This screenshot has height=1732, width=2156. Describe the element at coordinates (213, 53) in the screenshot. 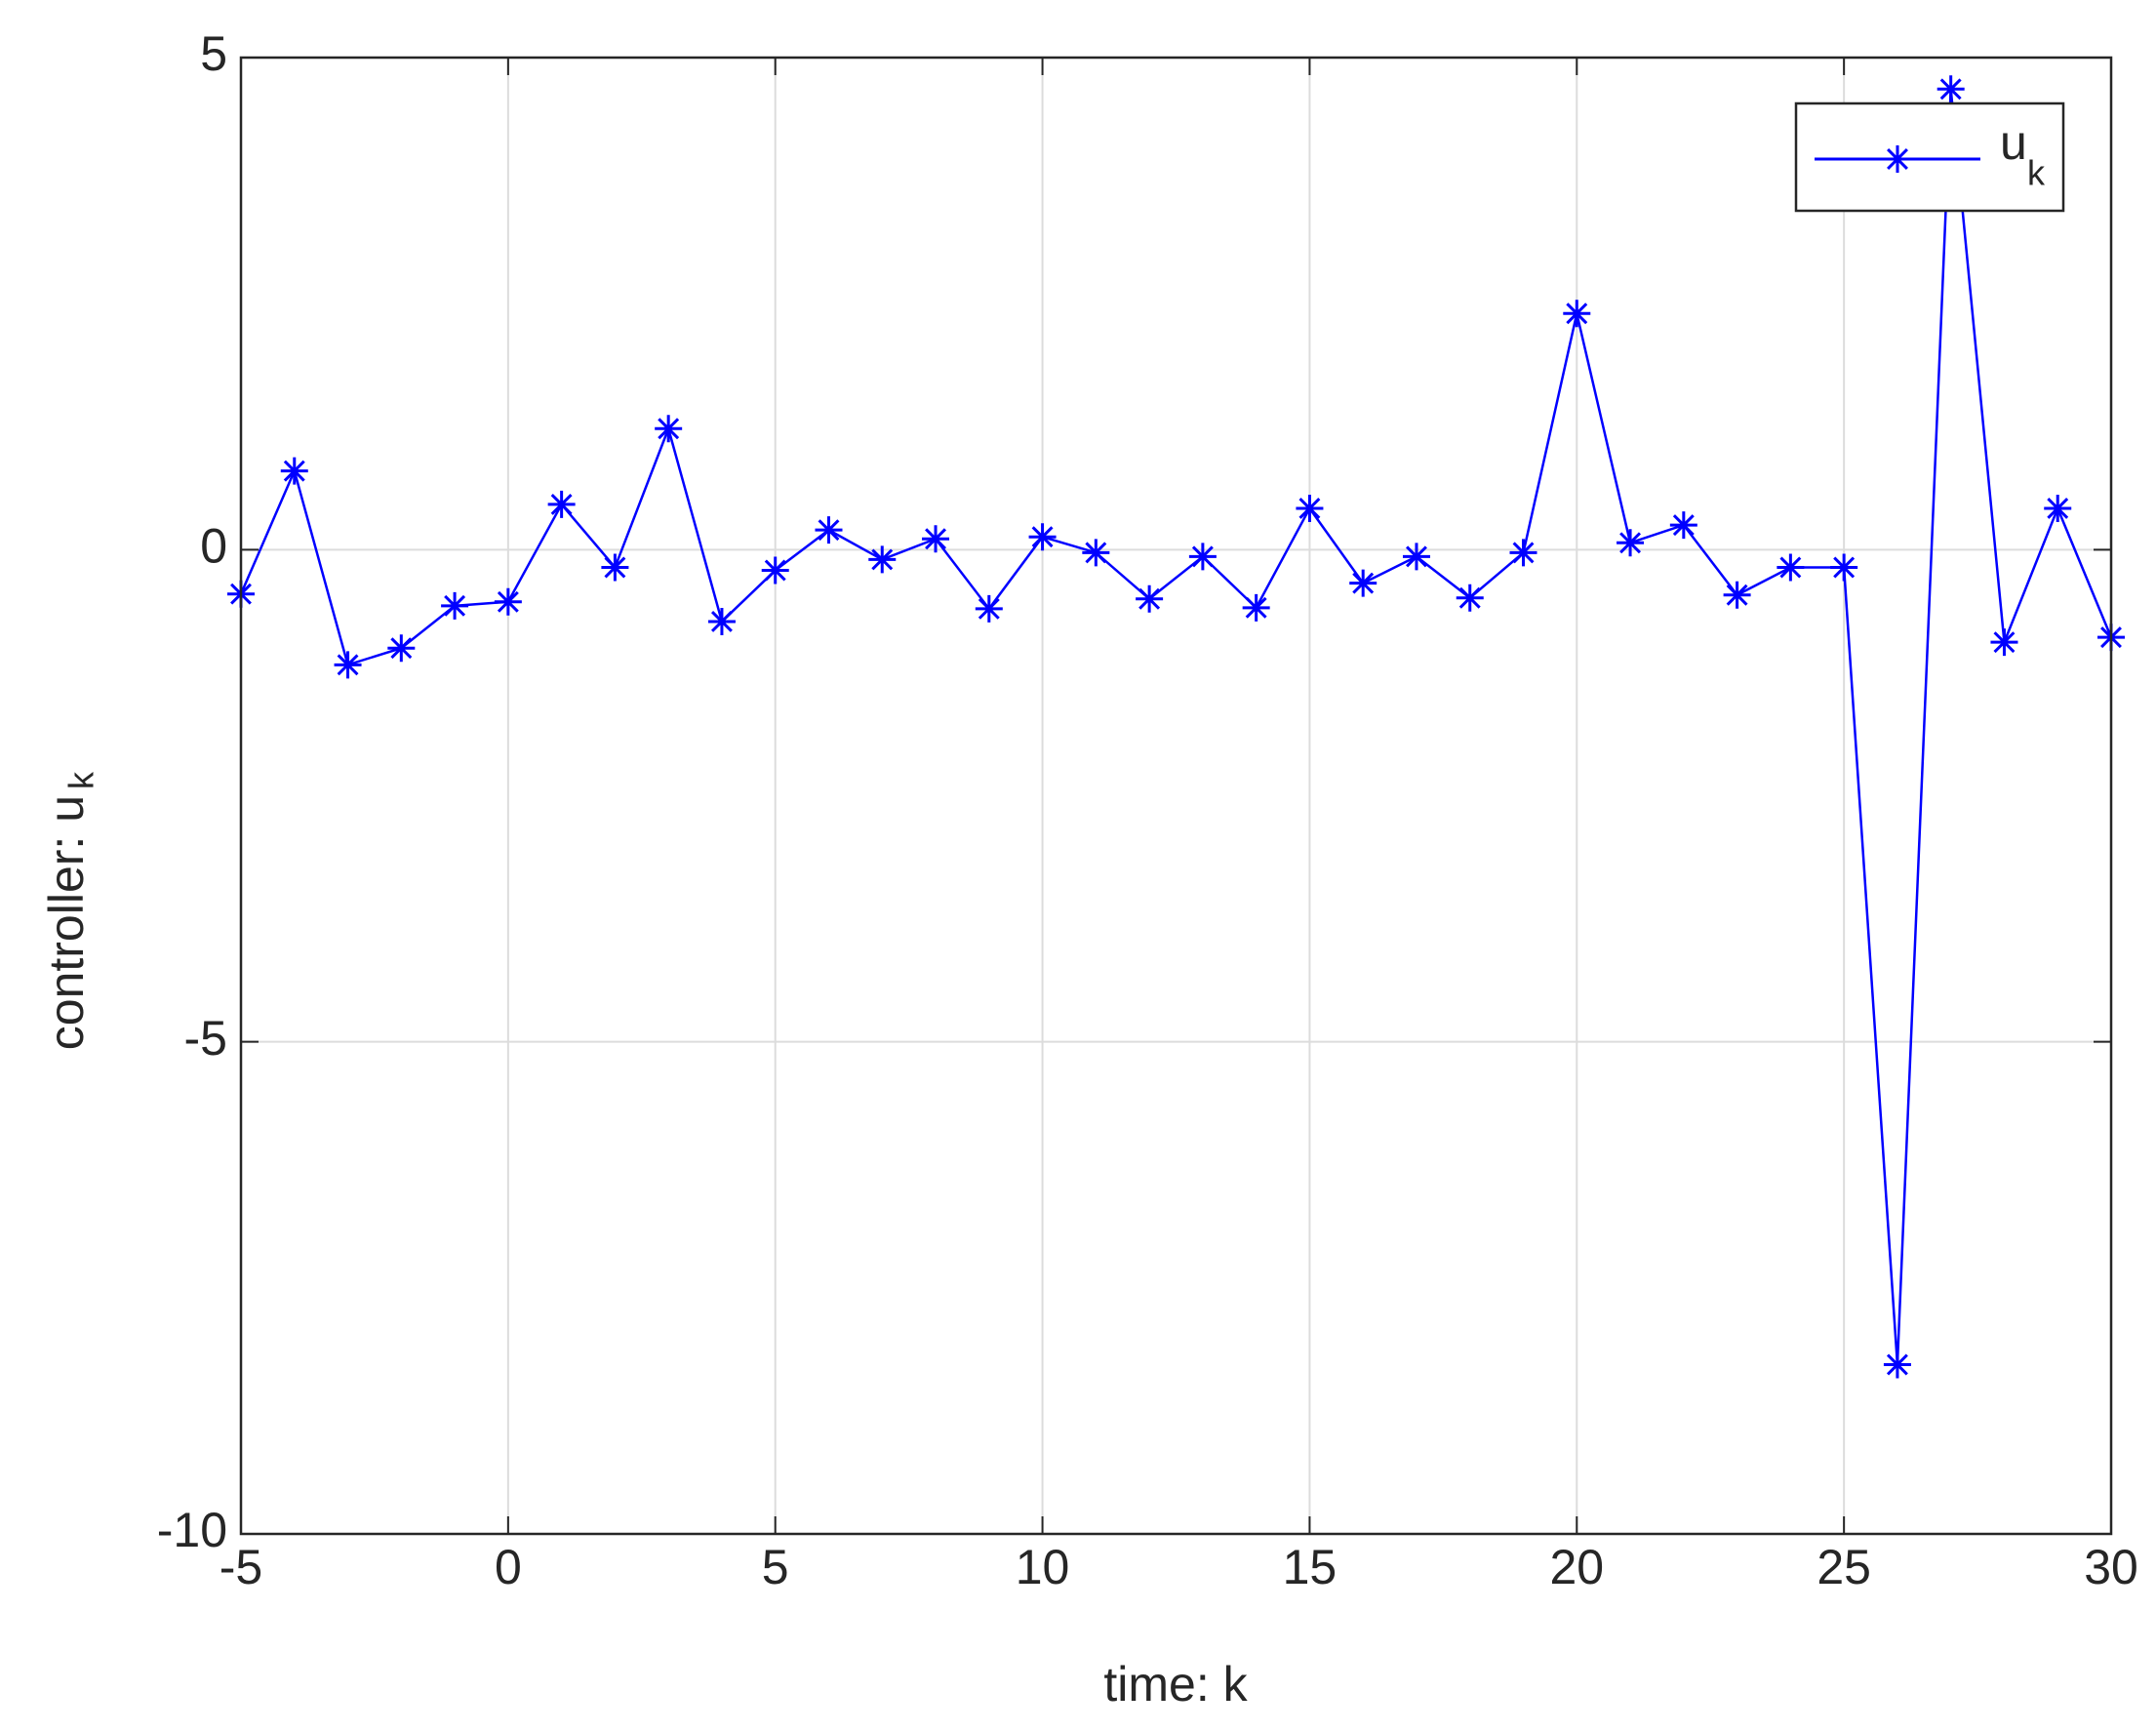

I see `y-tick-label: 5` at that location.